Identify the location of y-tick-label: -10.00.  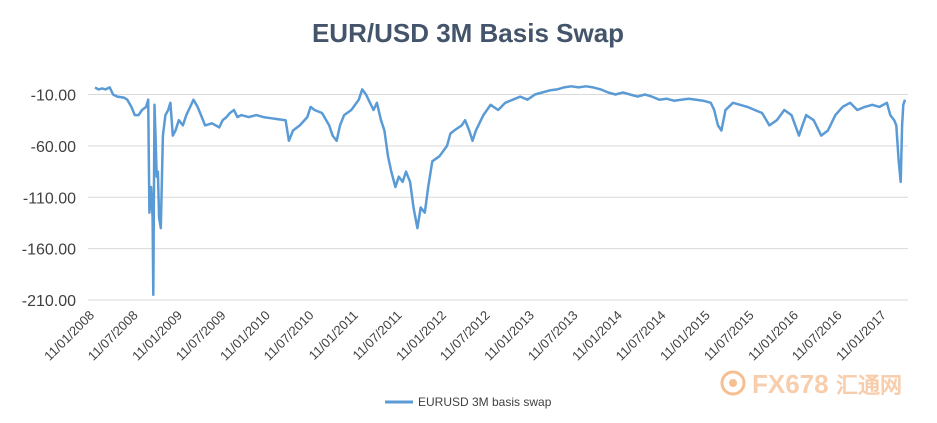
(53, 96).